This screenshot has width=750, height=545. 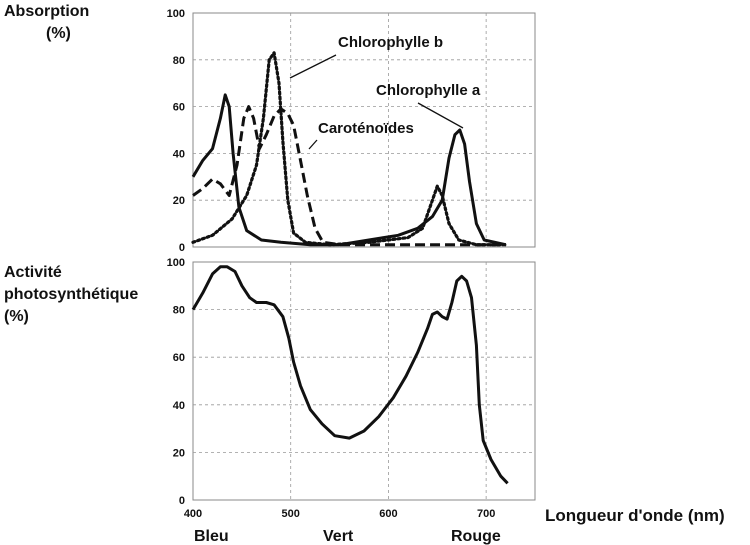 I want to click on activity-y-tick-labels: 0 20 40 60 80 100, so click(x=176, y=382).